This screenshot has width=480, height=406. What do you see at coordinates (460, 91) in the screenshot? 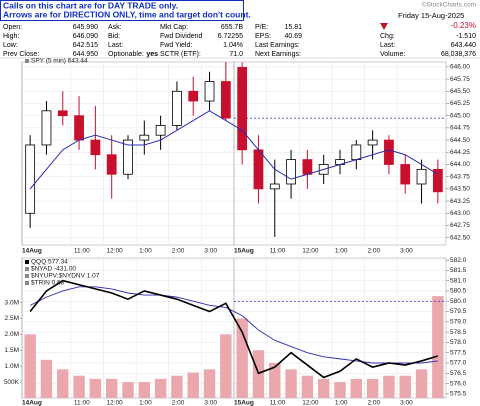
I see `y-tick-label: 645.50` at bounding box center [460, 91].